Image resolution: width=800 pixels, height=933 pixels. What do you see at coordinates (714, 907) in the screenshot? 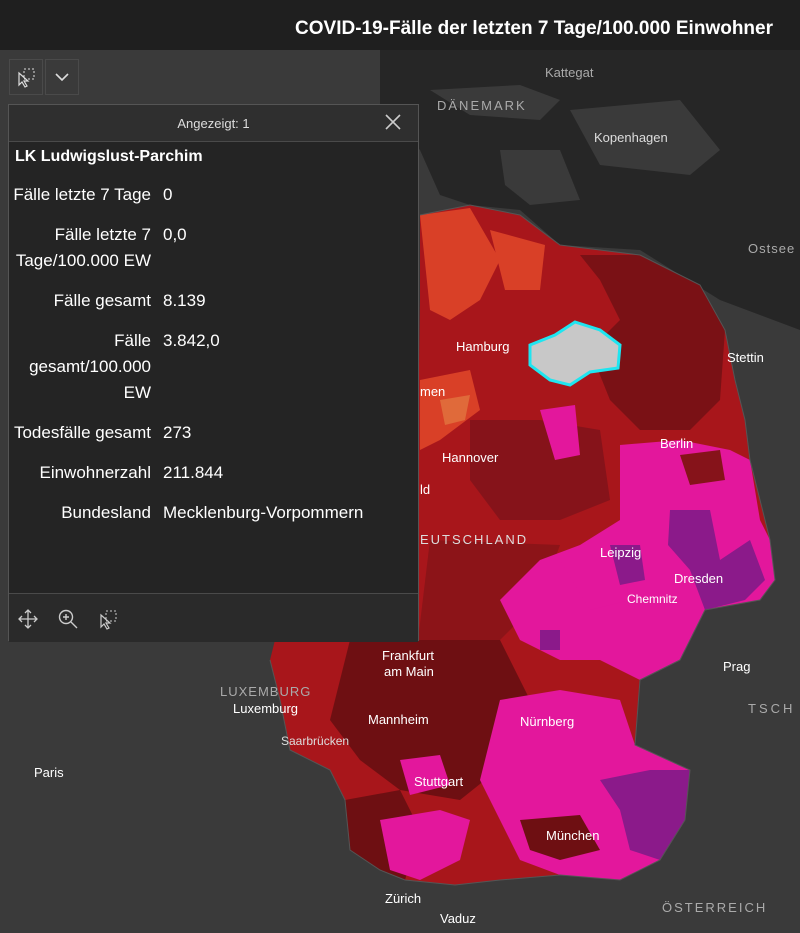
I see `label-oesterreich: ÖSTERREICH` at bounding box center [714, 907].